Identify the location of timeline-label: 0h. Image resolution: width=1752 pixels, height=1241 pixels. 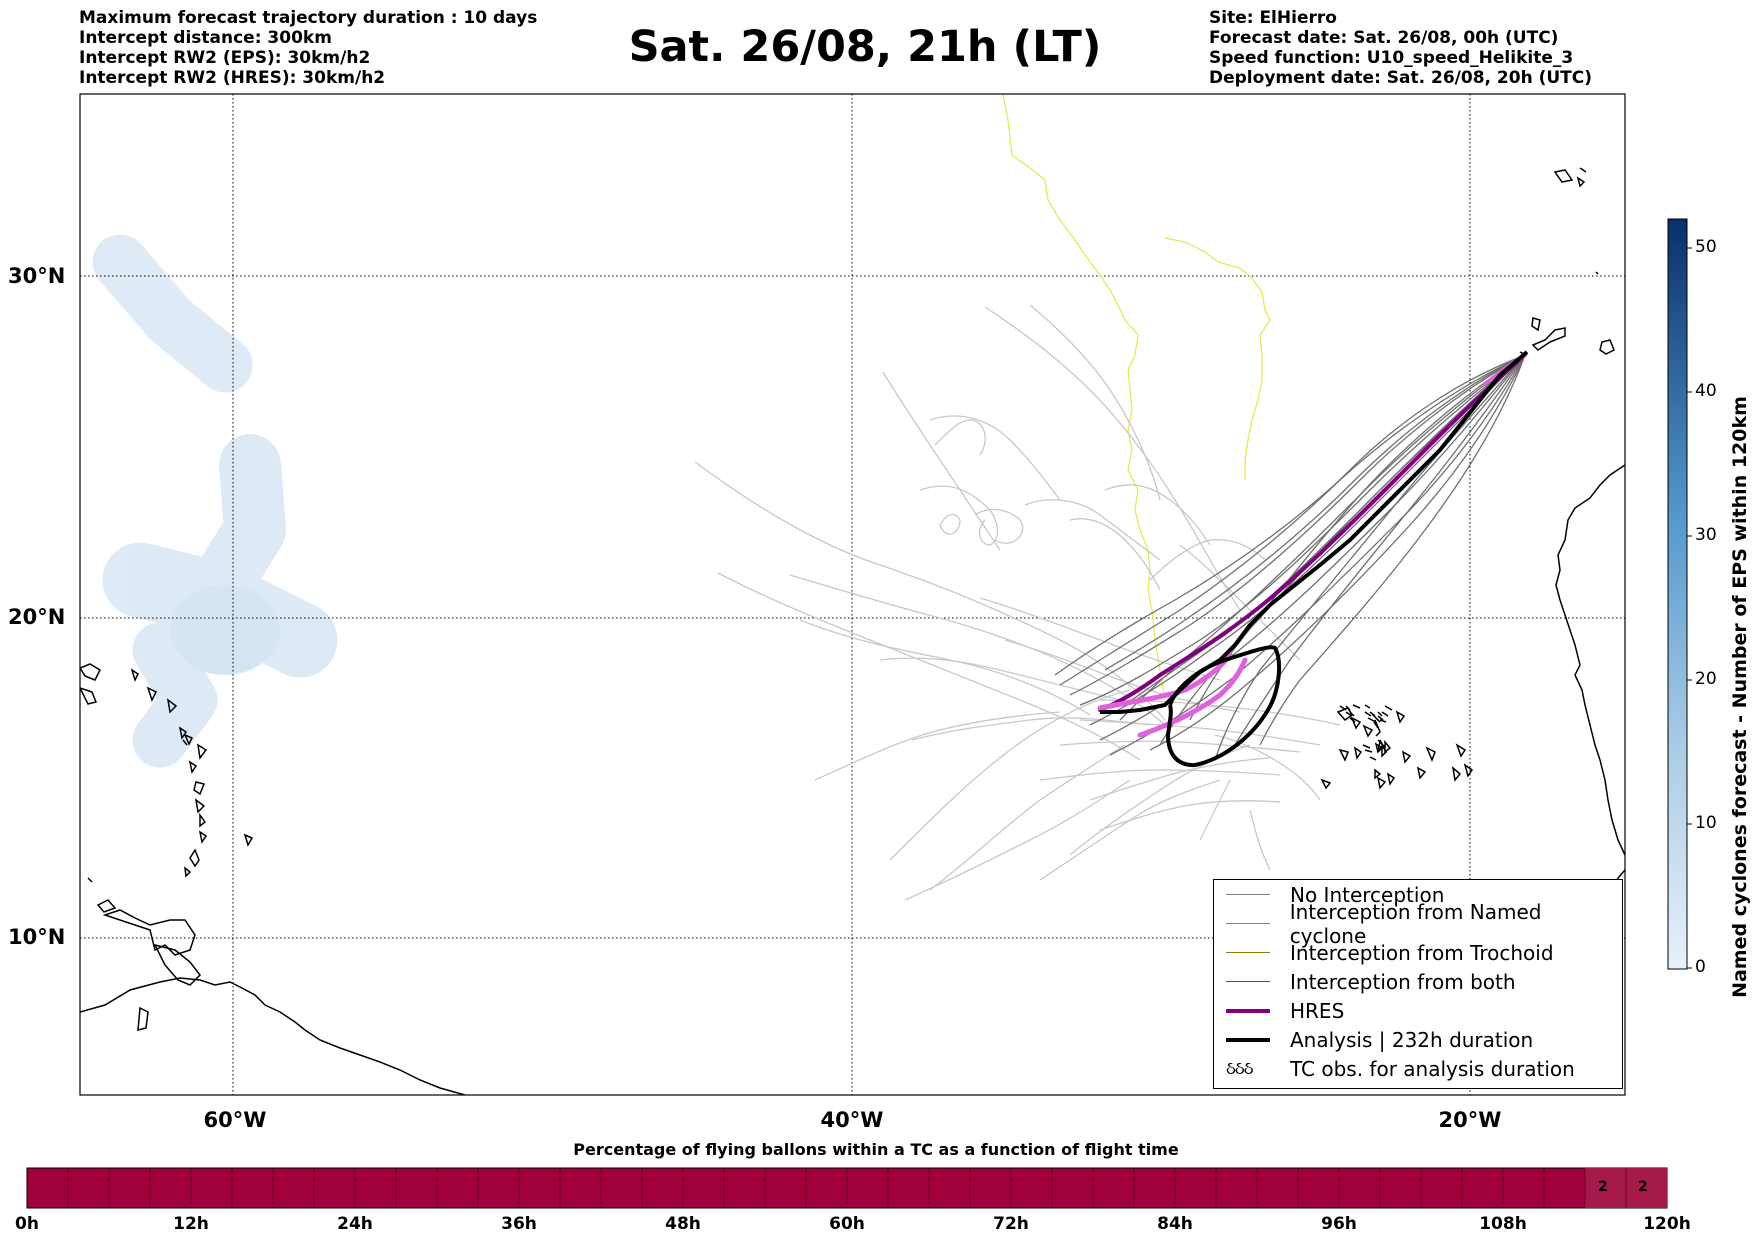
(27, 1224).